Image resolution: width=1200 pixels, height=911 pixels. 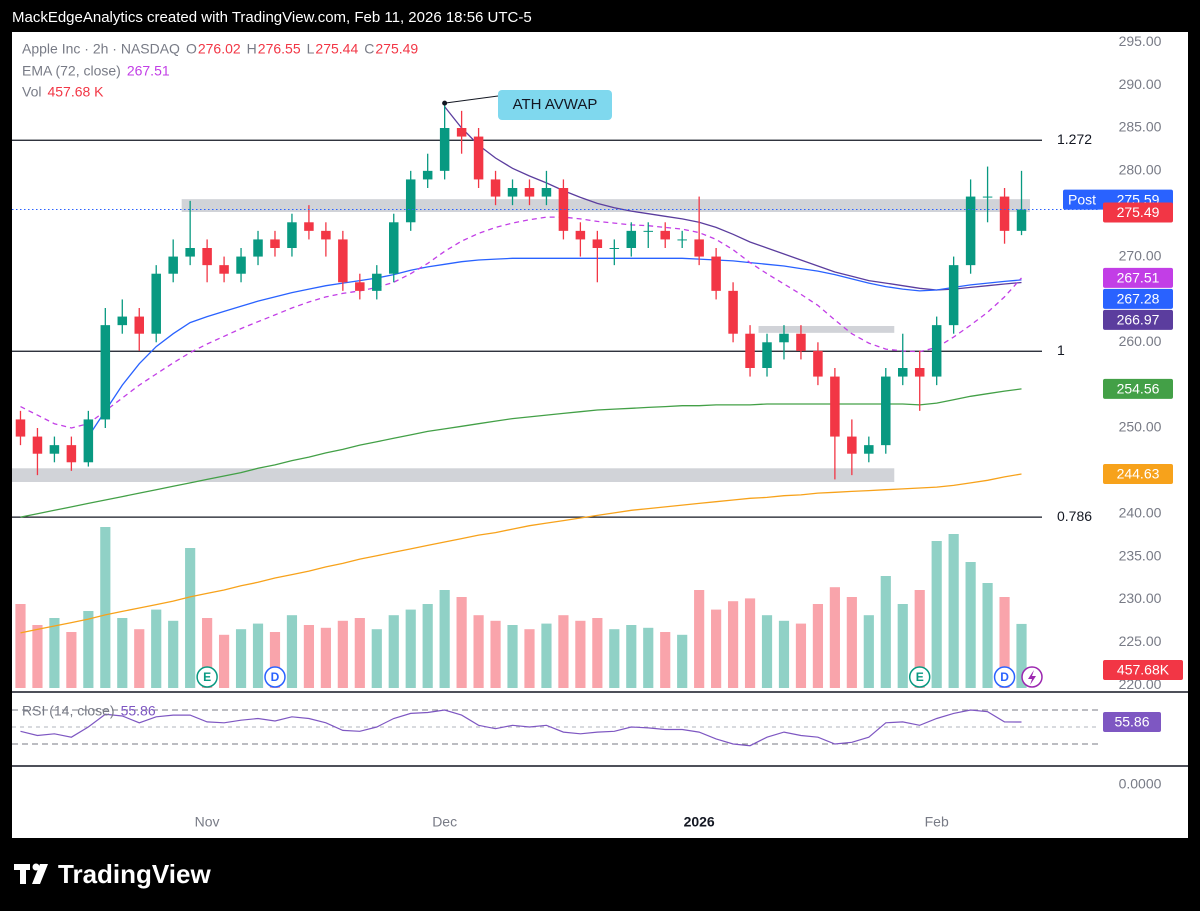 I want to click on indicator-line, so click(x=733, y=198).